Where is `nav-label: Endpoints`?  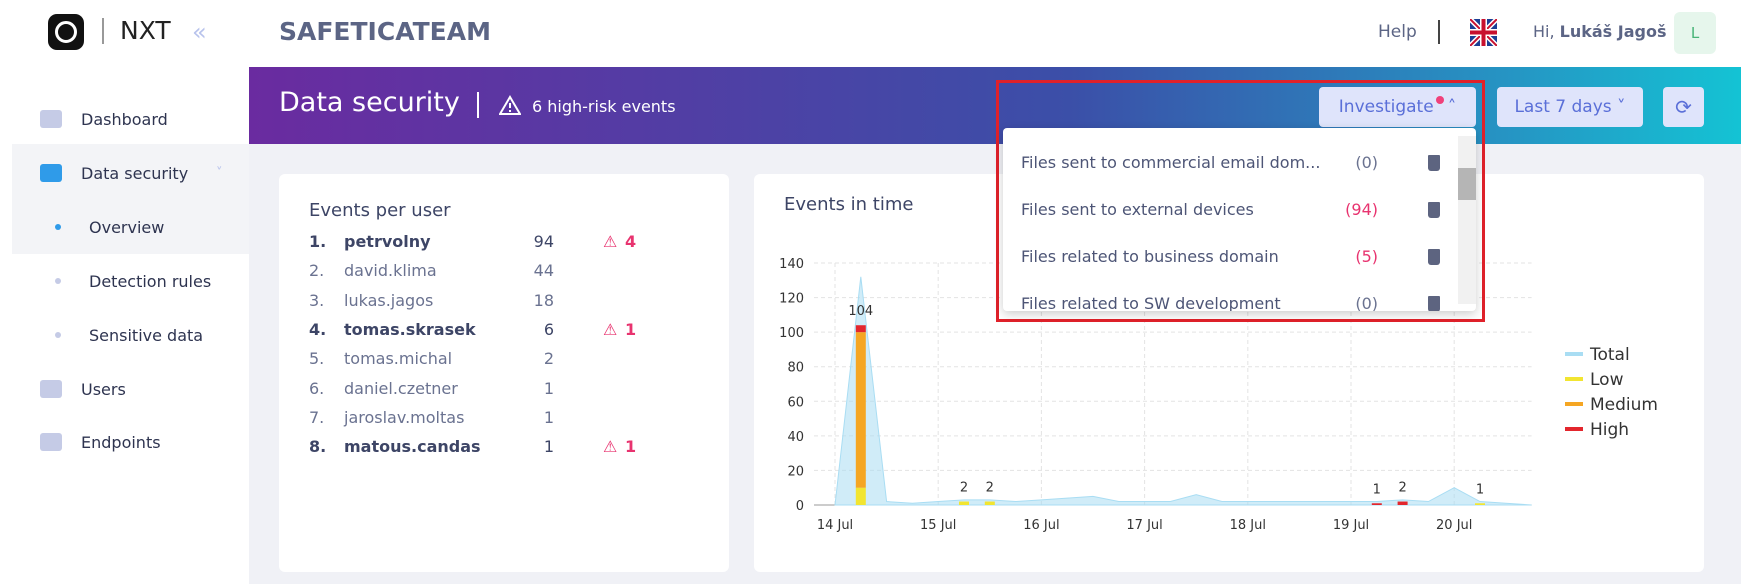
nav-label: Endpoints is located at coordinates (121, 442).